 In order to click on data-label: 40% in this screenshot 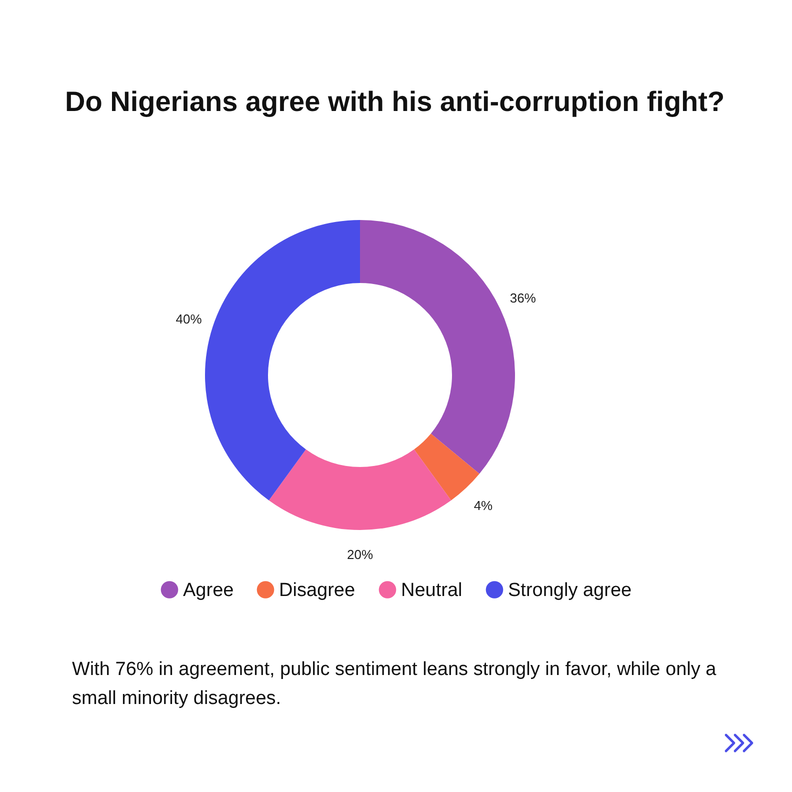, I will do `click(189, 318)`.